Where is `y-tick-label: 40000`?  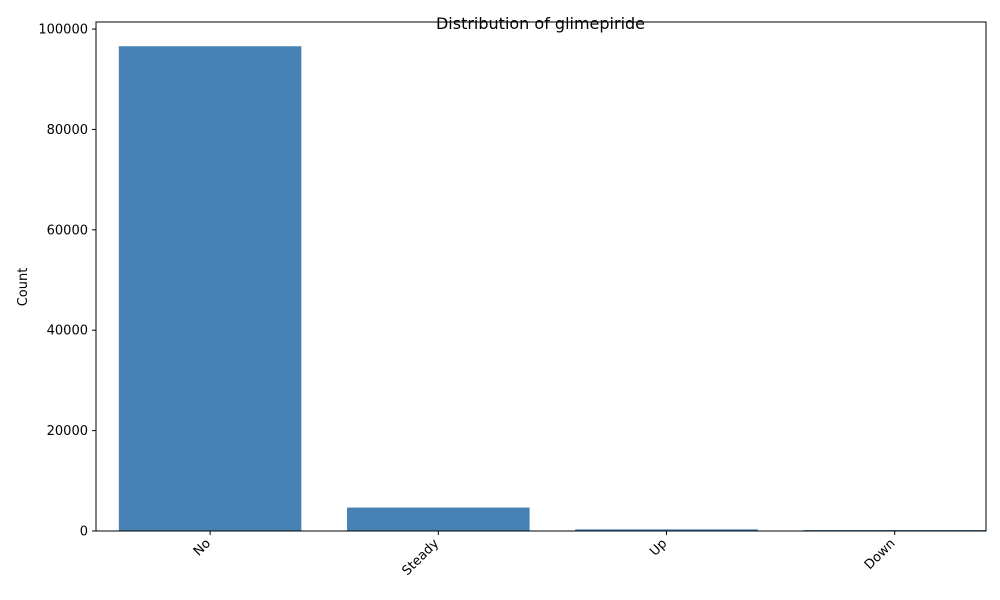
y-tick-label: 40000 is located at coordinates (67, 331).